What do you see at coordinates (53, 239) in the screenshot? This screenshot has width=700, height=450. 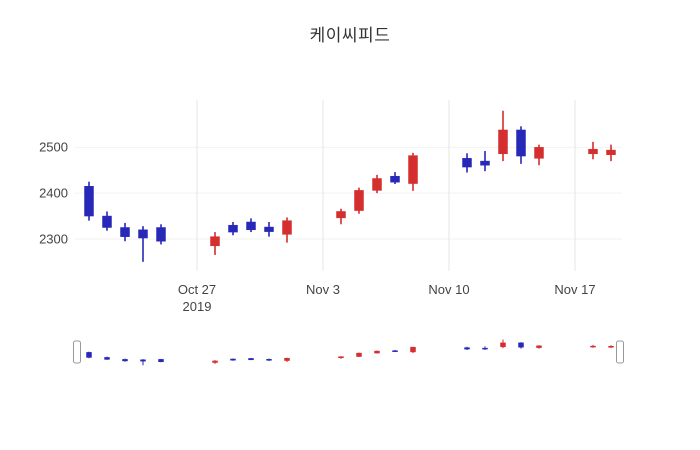 I see `y-tick-label: 2300` at bounding box center [53, 239].